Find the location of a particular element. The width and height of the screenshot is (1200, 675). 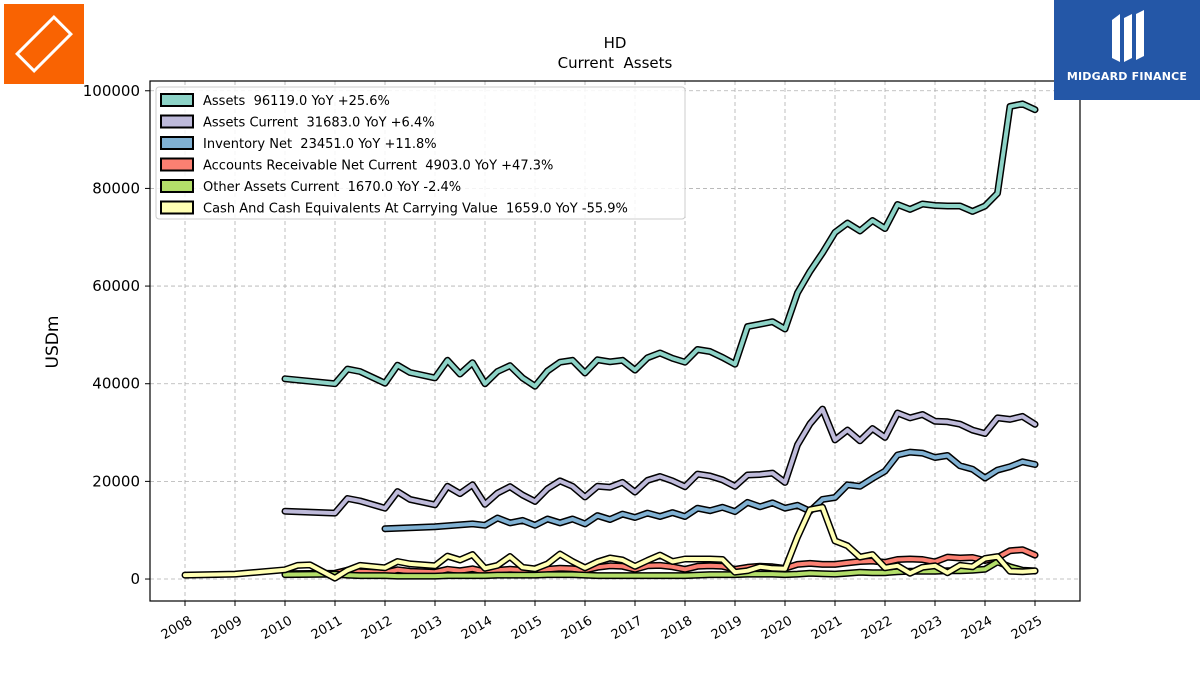

y-tick-label: 40000 is located at coordinates (116, 384).